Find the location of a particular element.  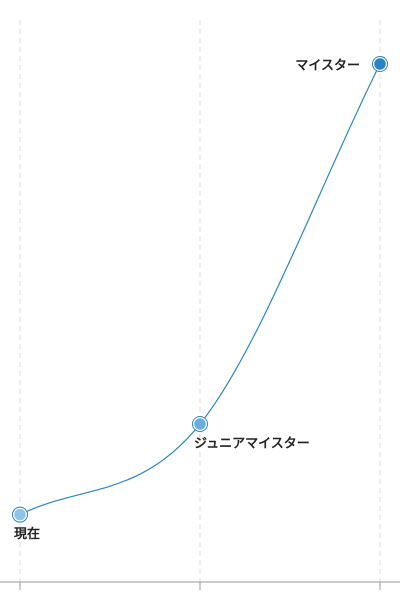

point-label: マイスター is located at coordinates (327, 66).